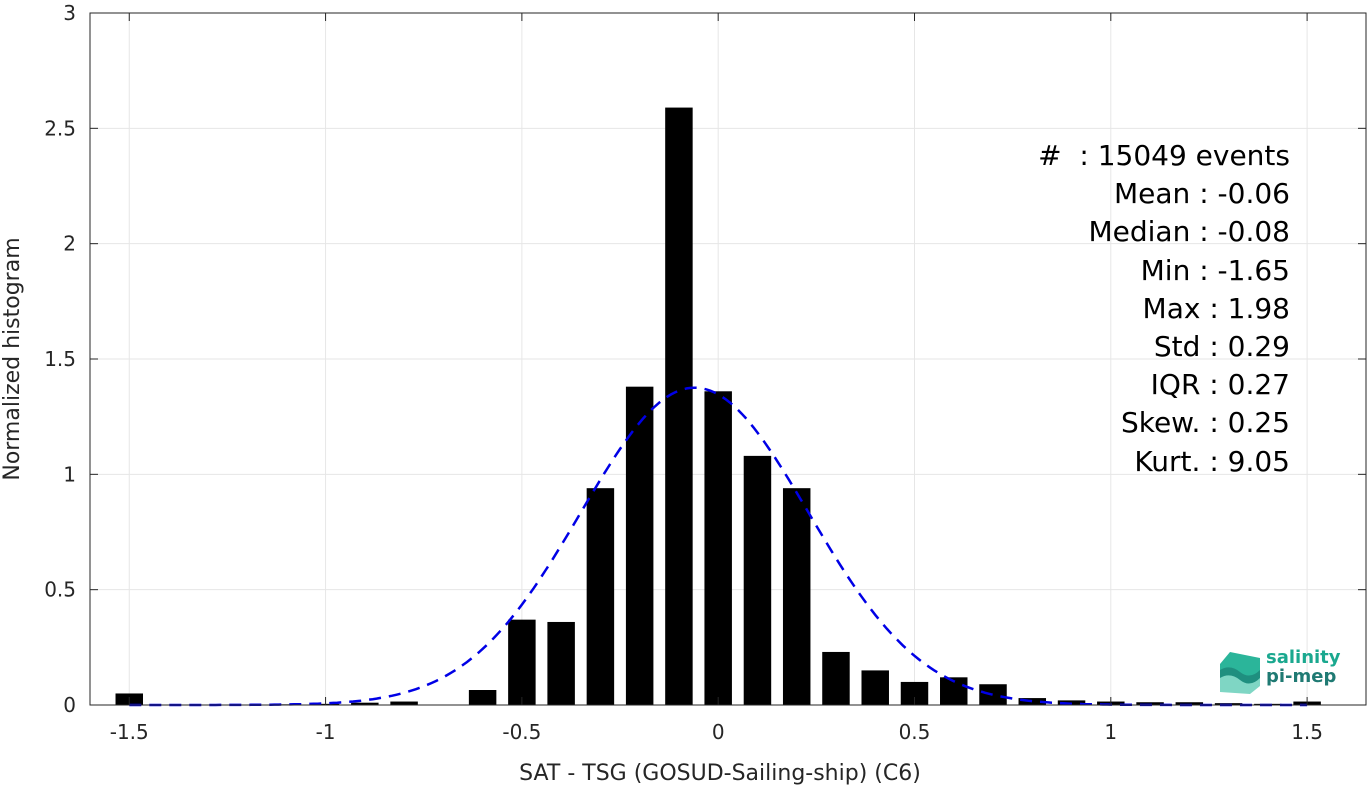 This screenshot has height=787, width=1367. I want to click on y-axis-label: Normalized histogram, so click(12, 358).